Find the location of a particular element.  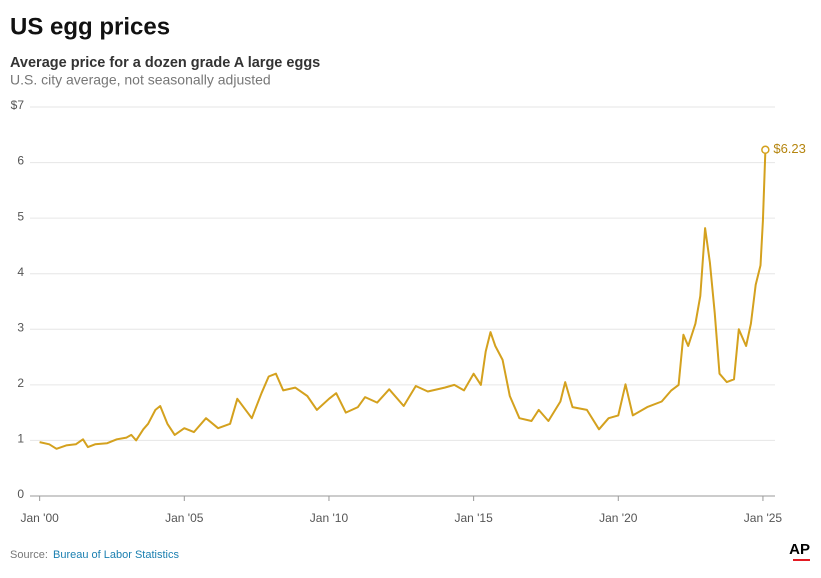

value-label: $6.23 is located at coordinates (789, 148).